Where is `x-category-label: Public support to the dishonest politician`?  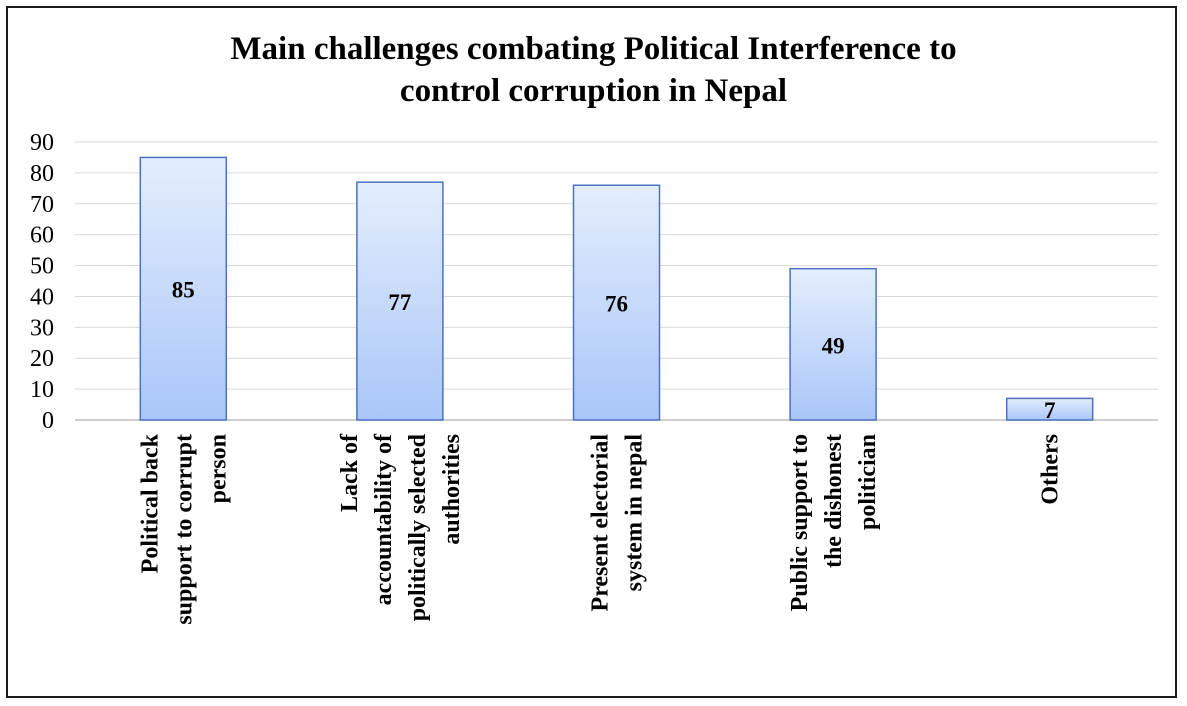
x-category-label: Public support to the dishonest politician is located at coordinates (834, 522).